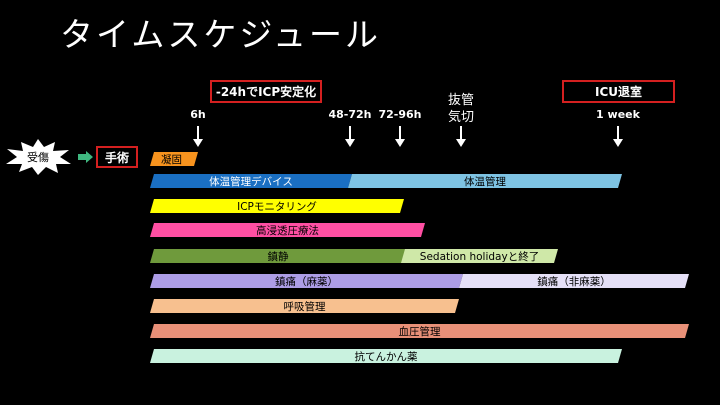 The height and width of the screenshot is (405, 720). What do you see at coordinates (306, 281) in the screenshot?
I see `bar-analgesia-opioid: 鎮痛（麻薬）` at bounding box center [306, 281].